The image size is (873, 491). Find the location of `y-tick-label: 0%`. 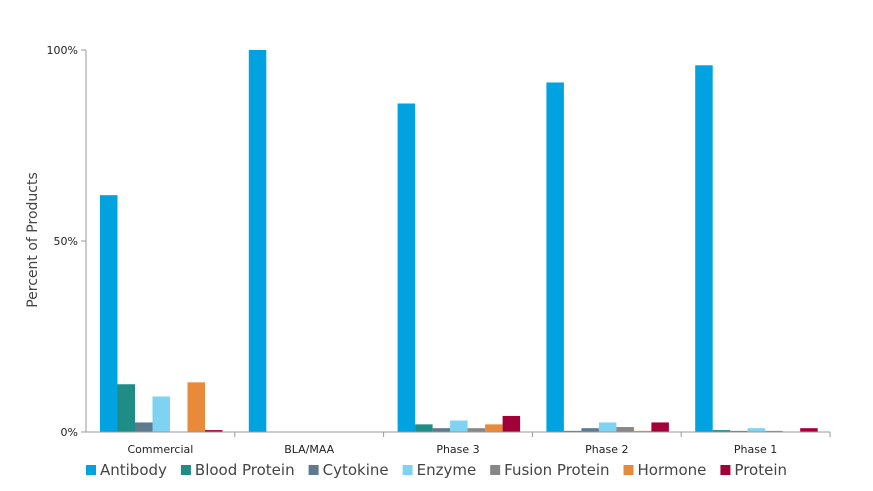

y-tick-label: 0% is located at coordinates (69, 432).